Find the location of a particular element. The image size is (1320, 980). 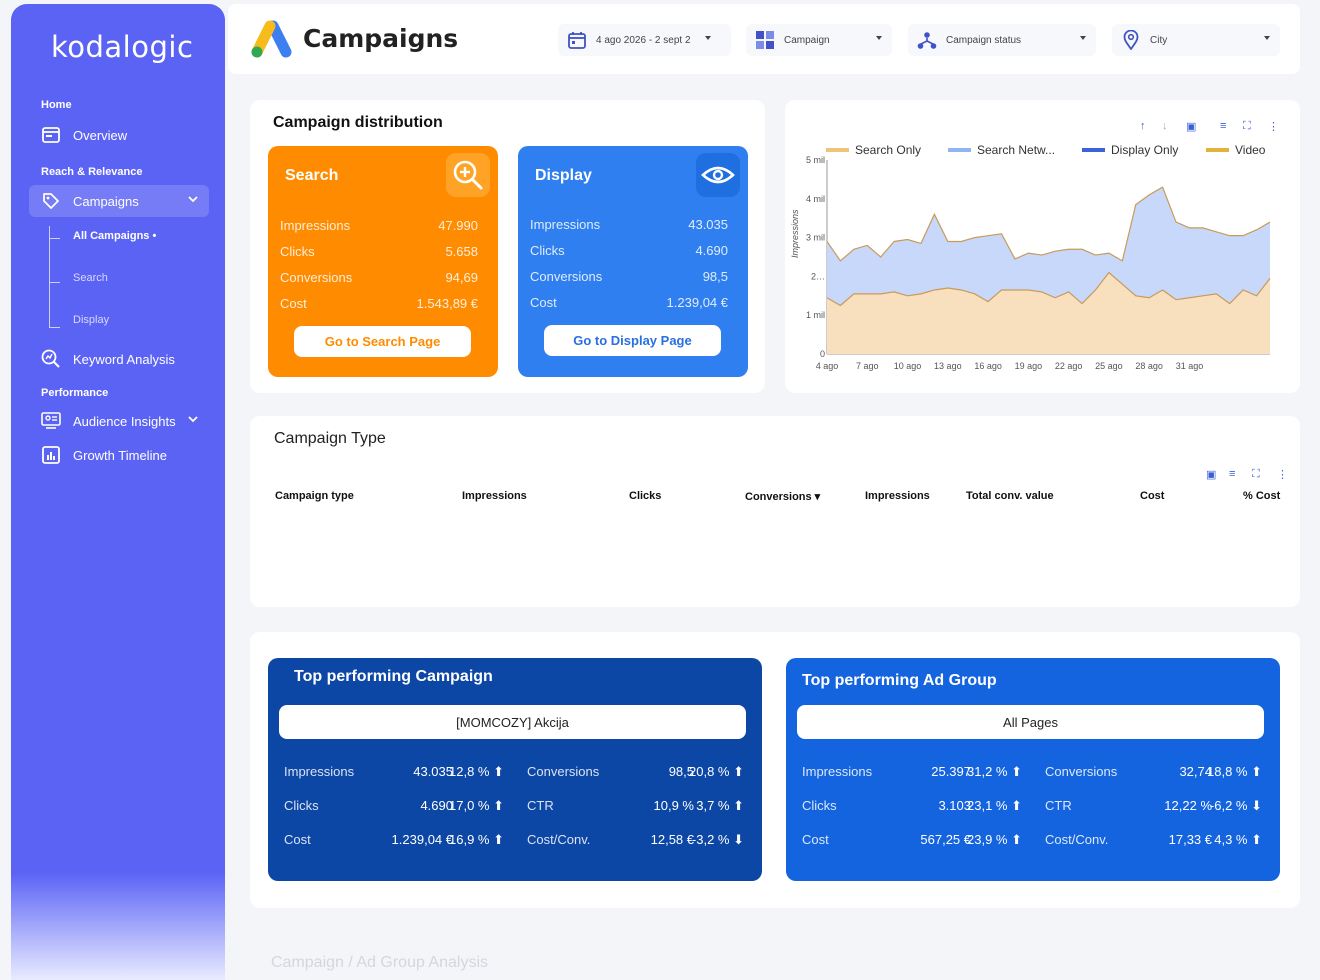

column-header: Total conv. value is located at coordinates (1010, 496).